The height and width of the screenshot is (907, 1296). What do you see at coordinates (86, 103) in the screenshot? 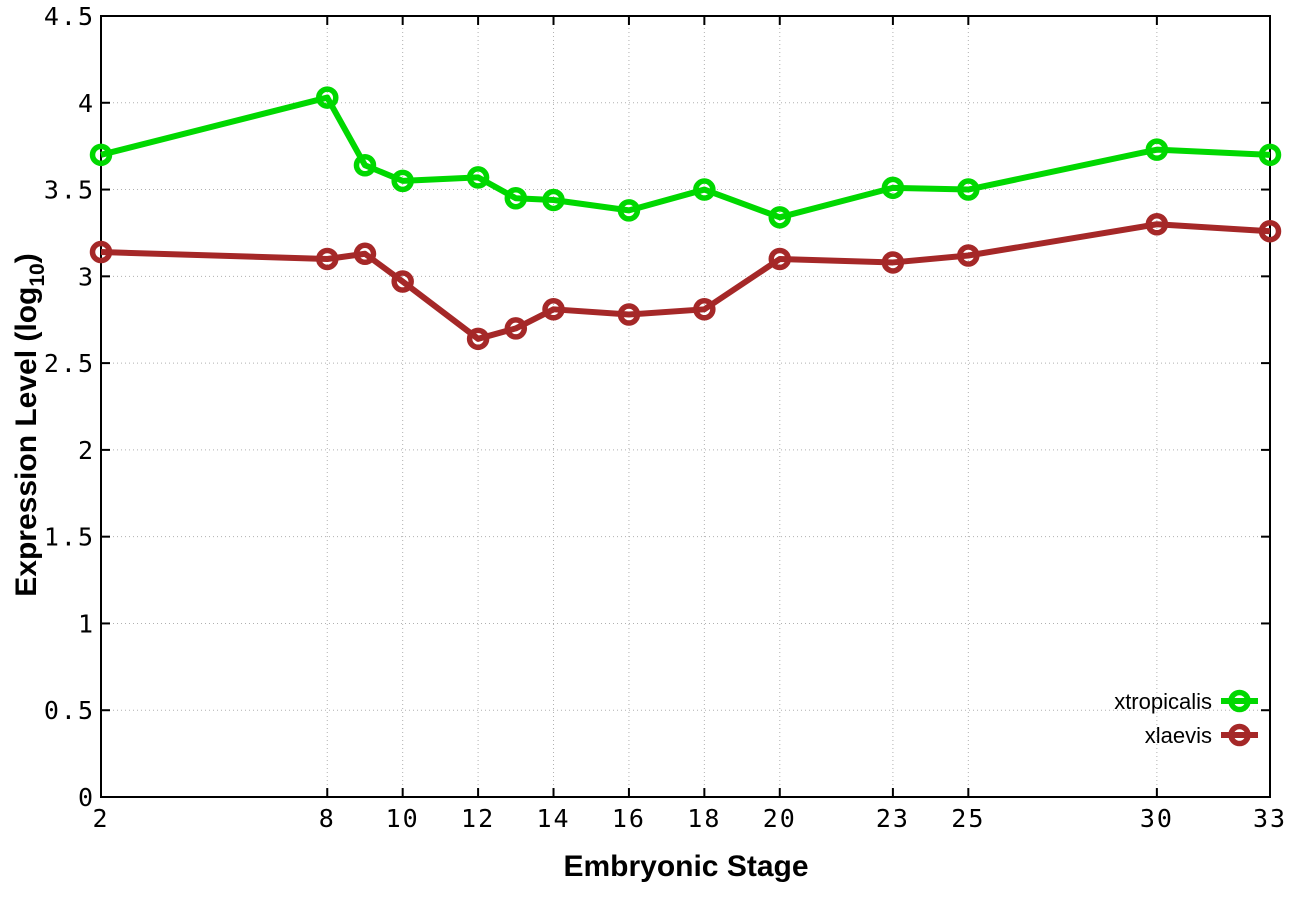
I see `y-tick-label: 4` at bounding box center [86, 103].